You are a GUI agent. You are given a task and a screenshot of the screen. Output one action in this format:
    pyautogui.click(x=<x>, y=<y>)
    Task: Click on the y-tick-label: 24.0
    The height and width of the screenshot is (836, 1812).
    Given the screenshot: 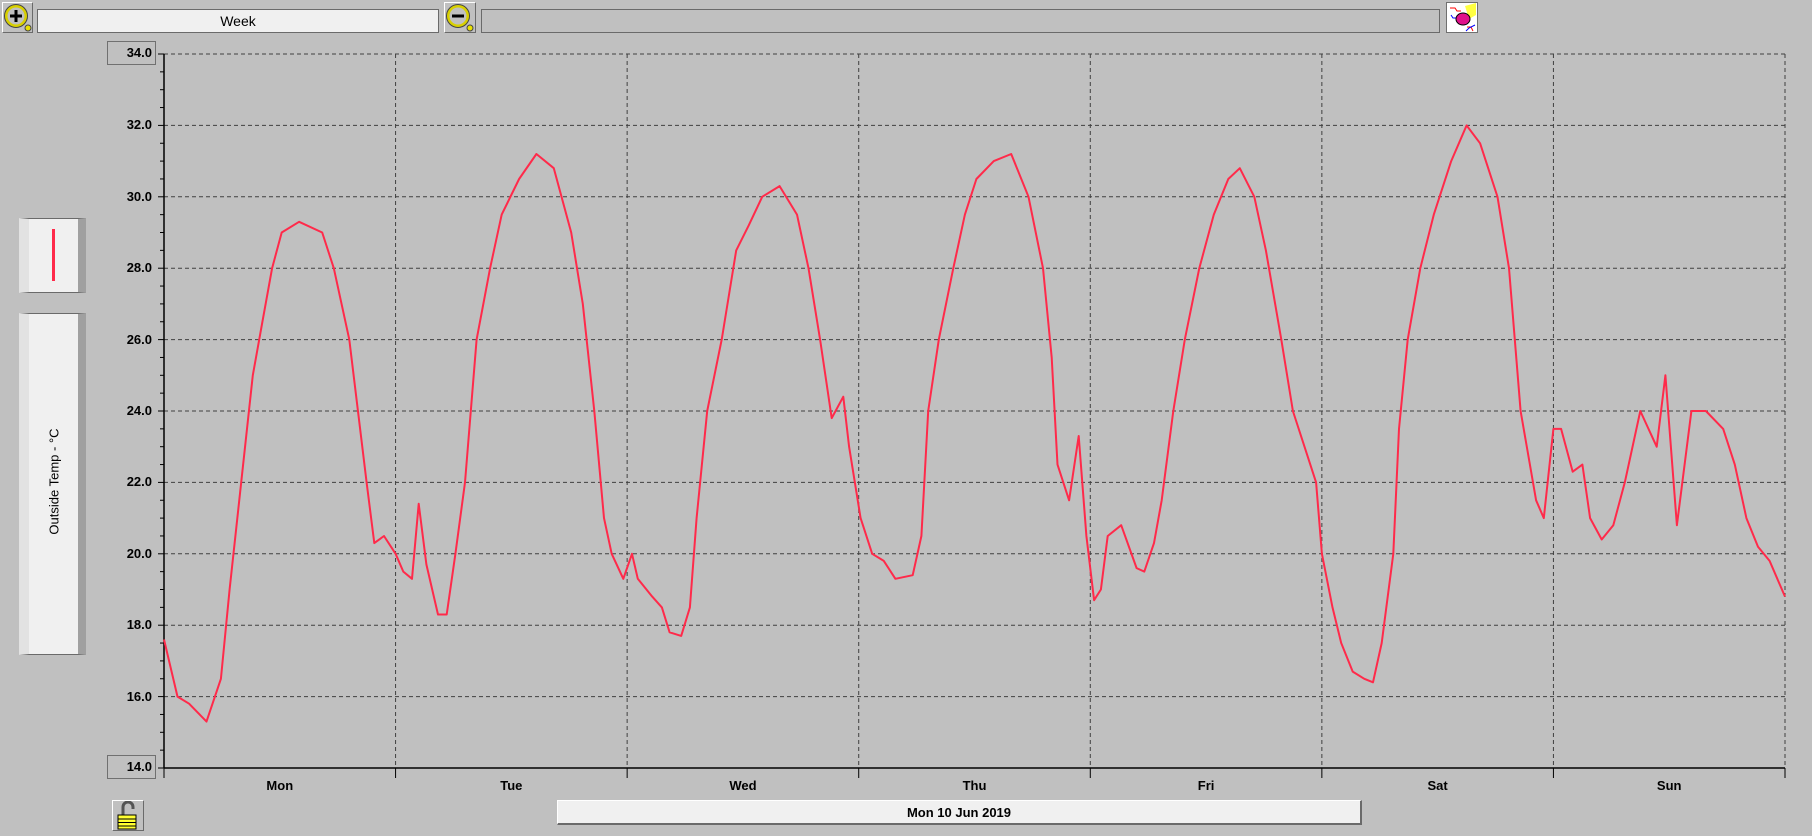 What is the action you would take?
    pyautogui.click(x=139, y=410)
    